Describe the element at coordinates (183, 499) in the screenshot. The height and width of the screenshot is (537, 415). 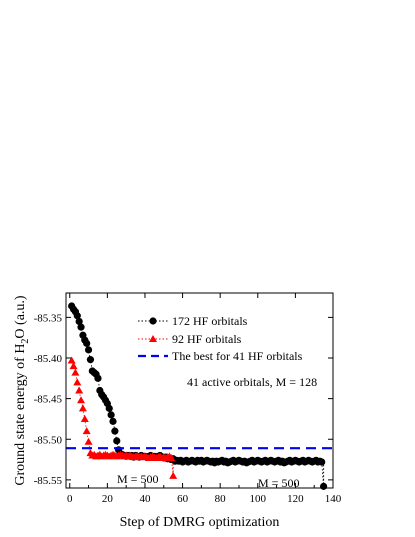
I see `x-tick-label: 60` at that location.